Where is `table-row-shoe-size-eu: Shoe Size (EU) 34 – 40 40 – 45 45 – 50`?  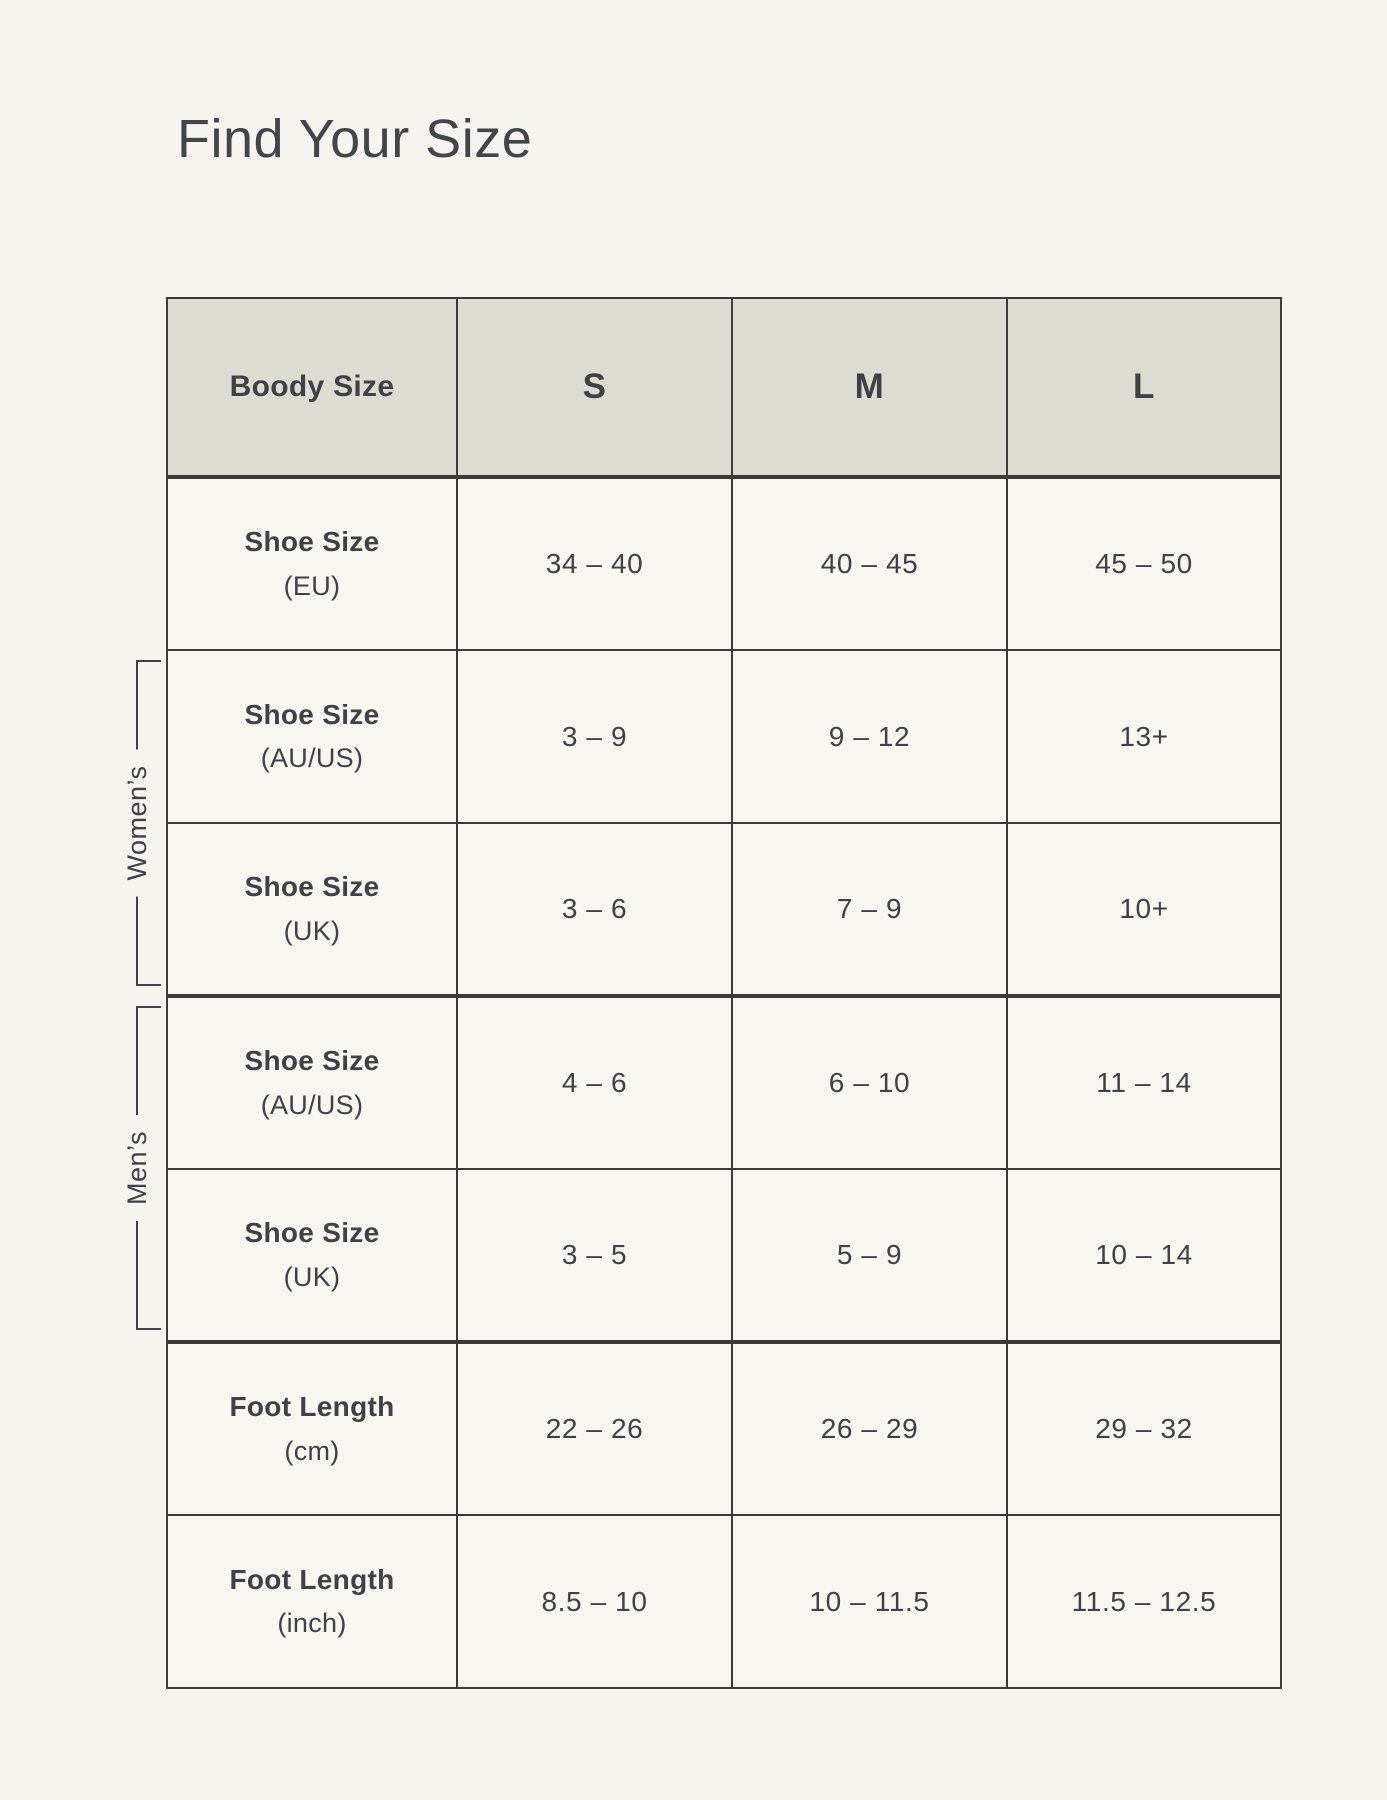
table-row-shoe-size-eu: Shoe Size (EU) 34 – 40 40 – 45 45 – 50 is located at coordinates (724, 563).